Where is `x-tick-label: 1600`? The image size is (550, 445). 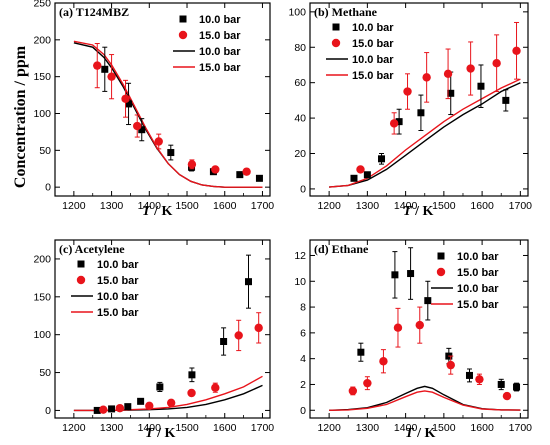
x-tick-label: 1600 is located at coordinates (225, 206).